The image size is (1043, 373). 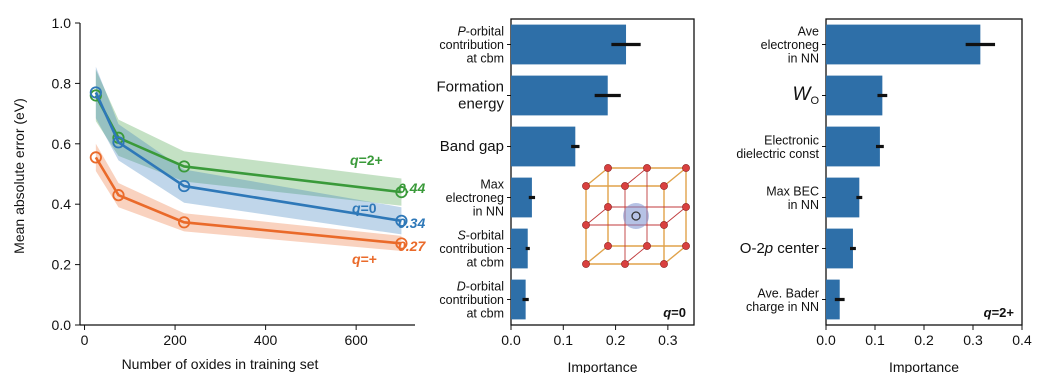 I want to click on x-tick-label: 0.3, so click(x=973, y=340).